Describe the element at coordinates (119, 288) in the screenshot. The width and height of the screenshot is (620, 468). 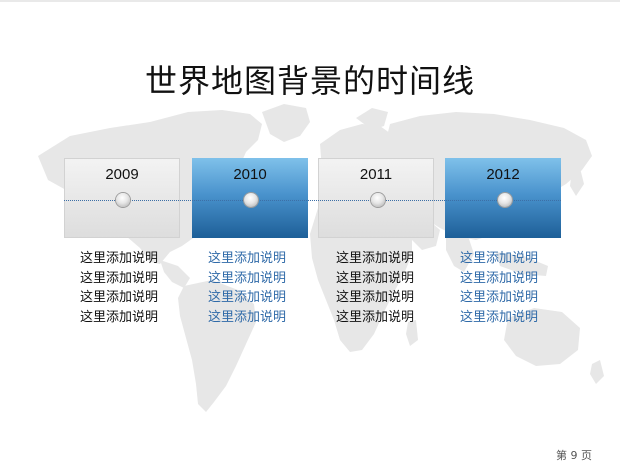
I see `description-2009: 这里添加说明 这里添加说明 这里添加说明 这里添加说明` at that location.